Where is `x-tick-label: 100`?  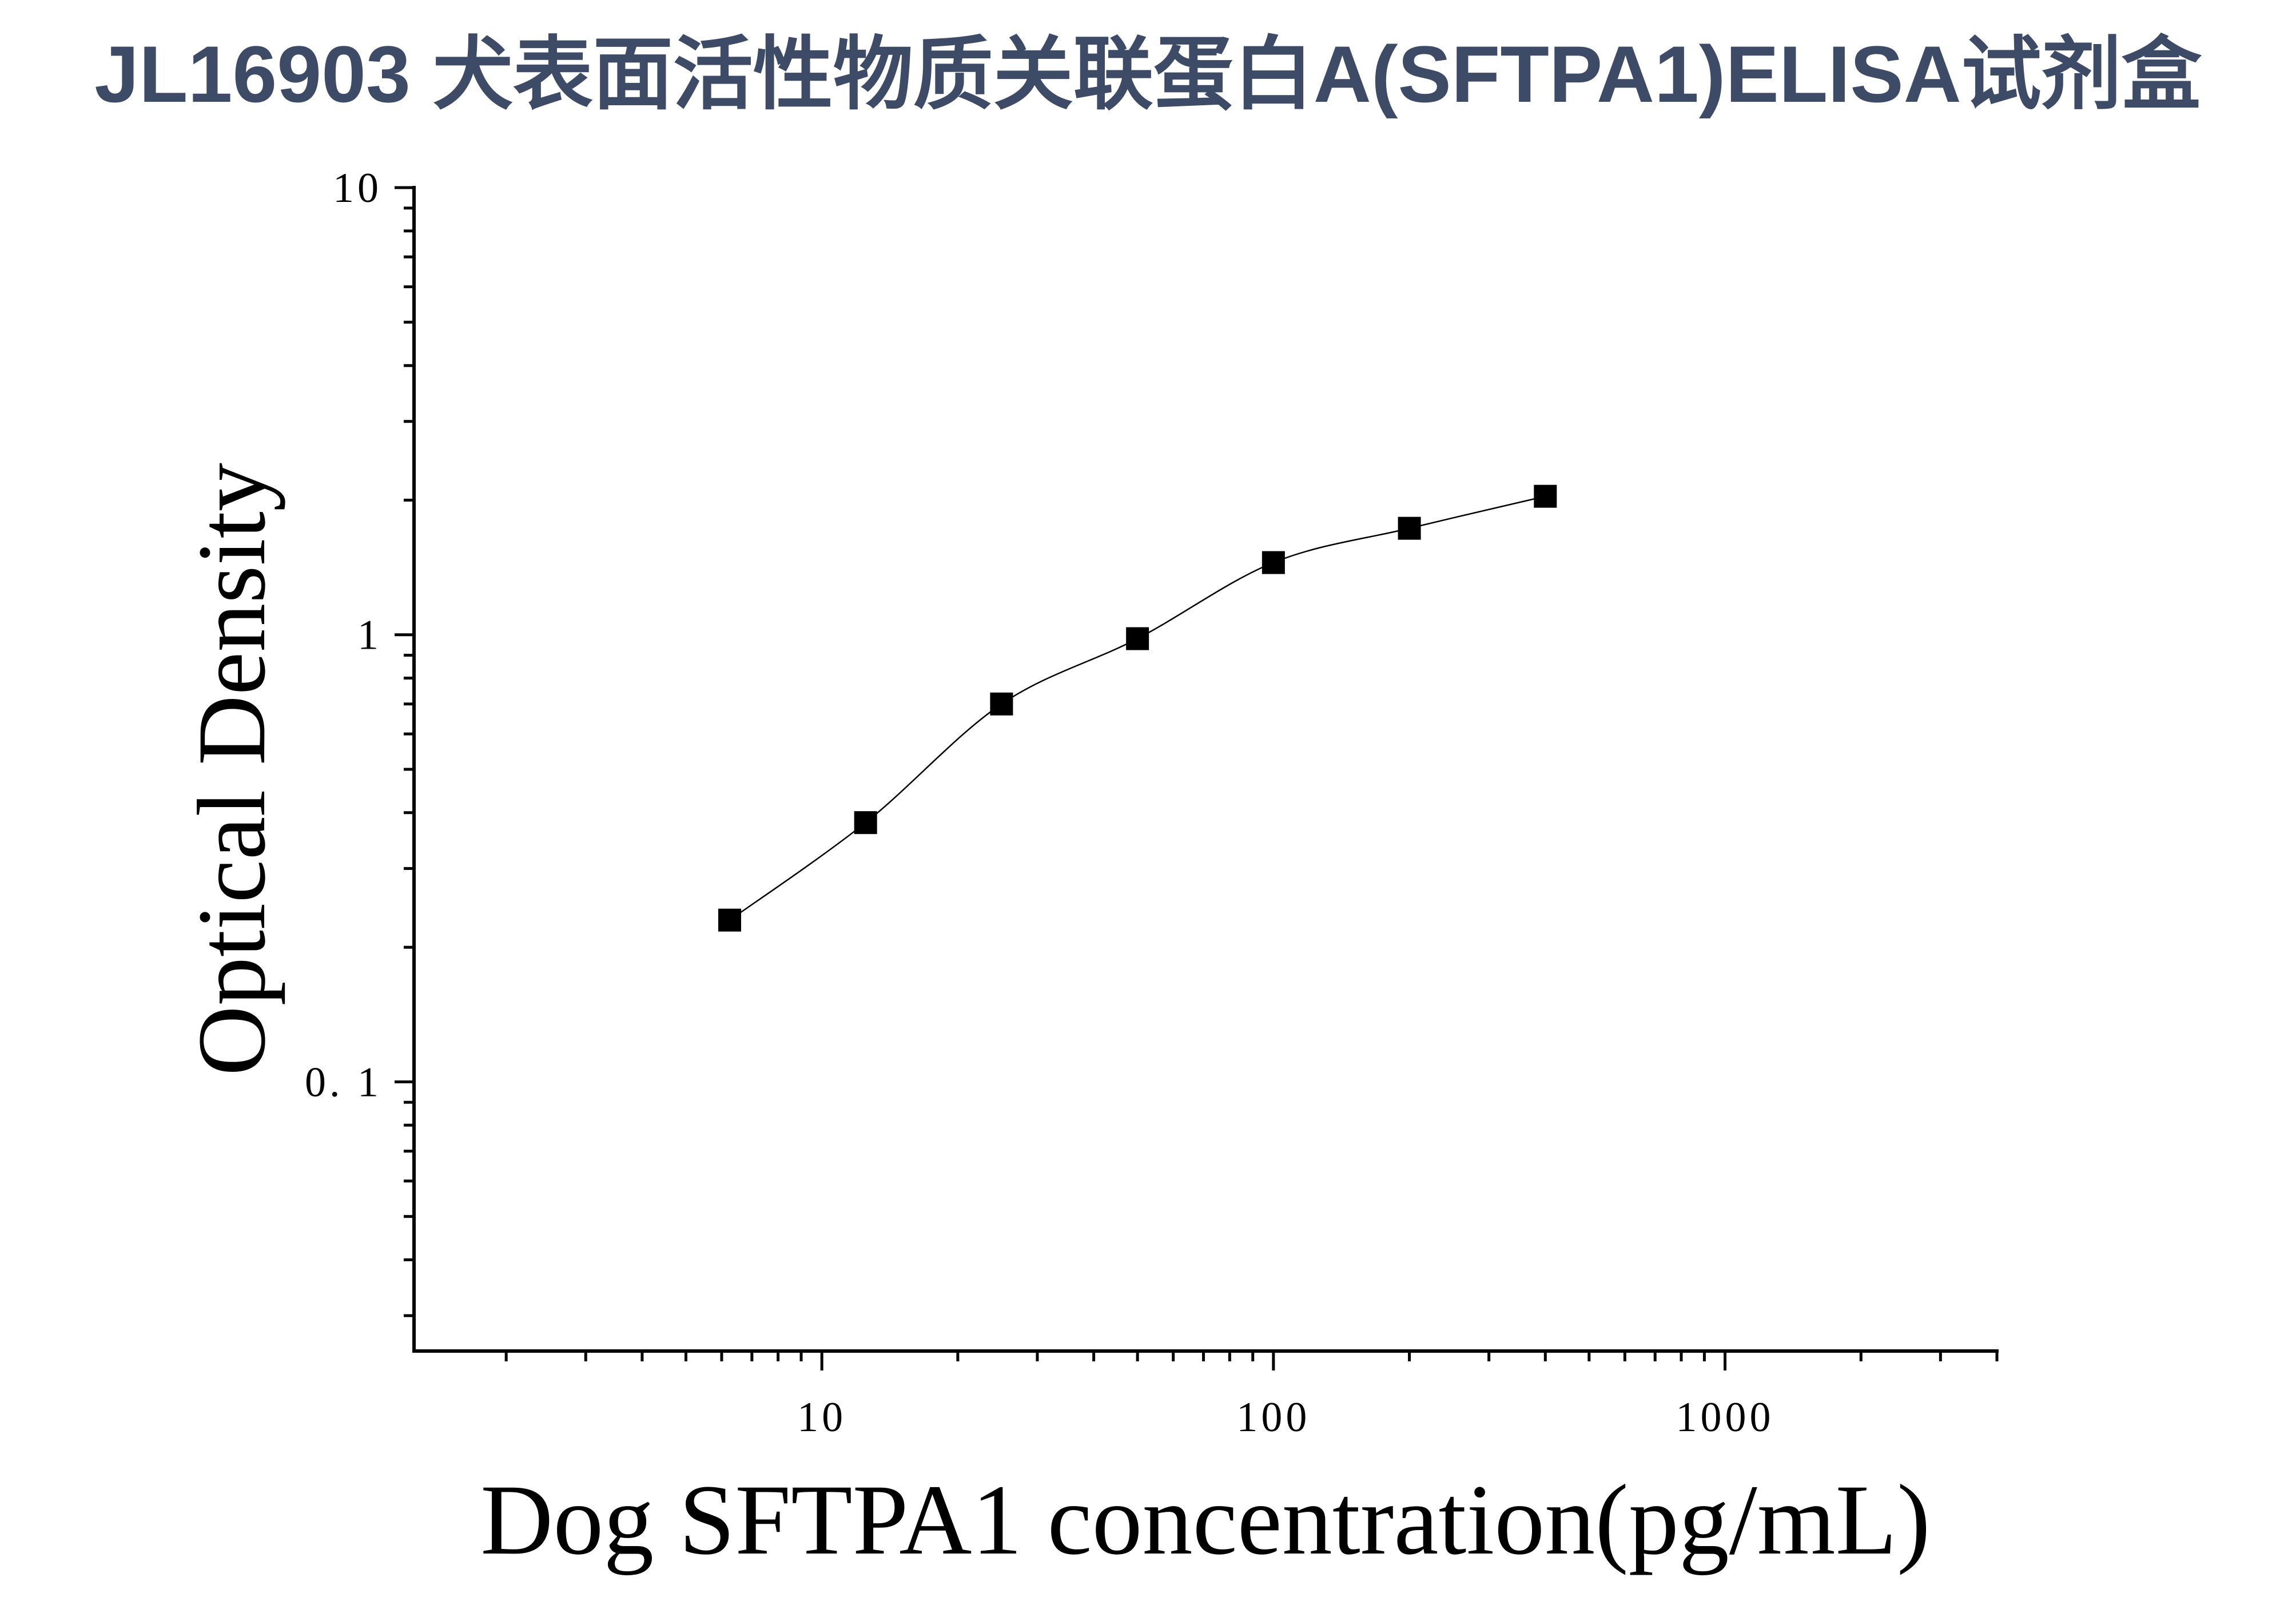 x-tick-label: 100 is located at coordinates (1273, 1417).